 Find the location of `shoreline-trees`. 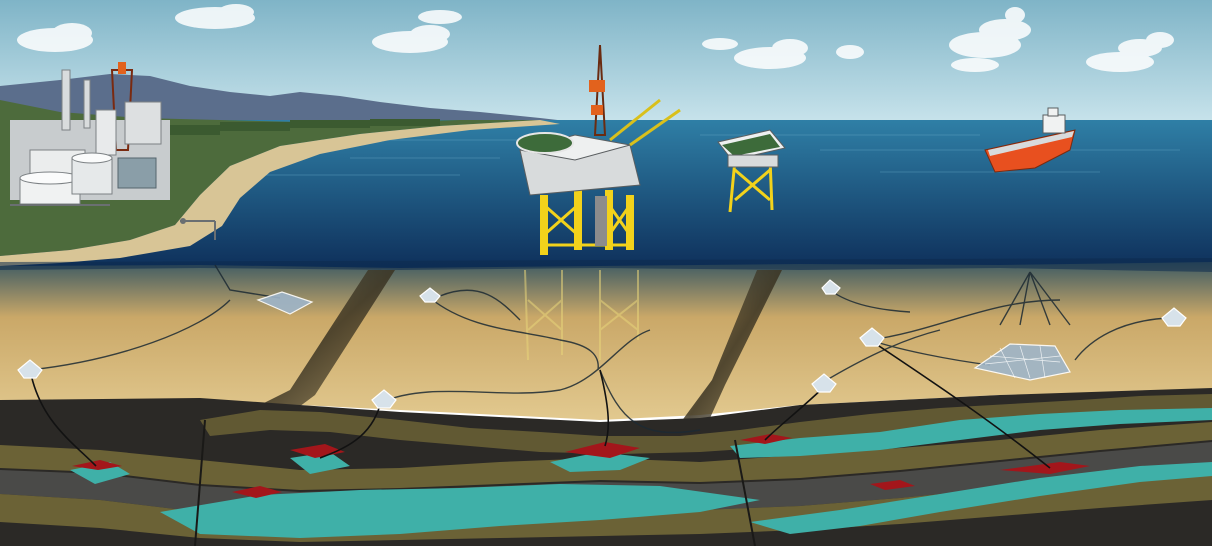

shoreline-trees is located at coordinates (300, 127).